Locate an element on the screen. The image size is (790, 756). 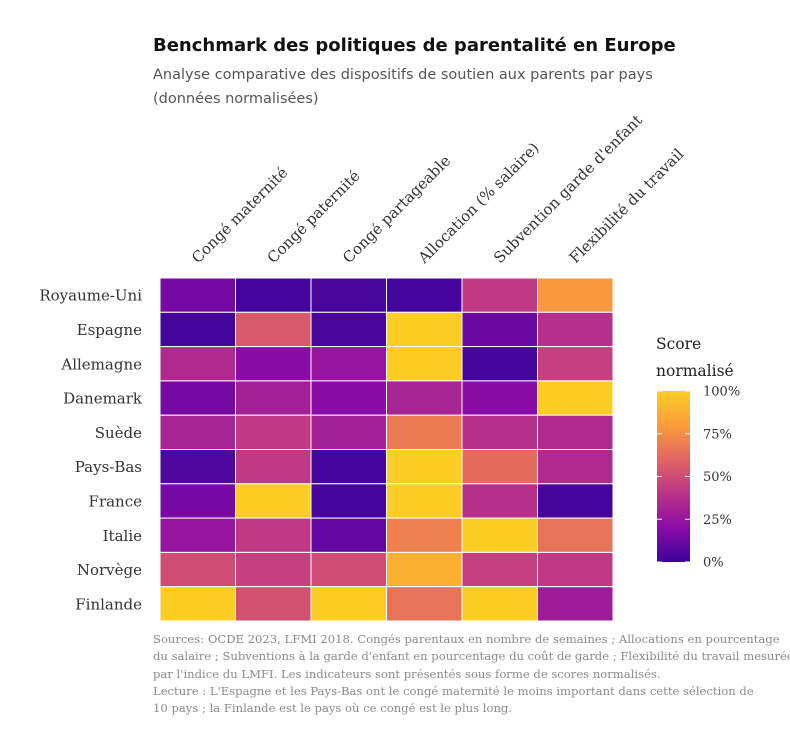
legend-tick-label: 25% is located at coordinates (717, 520).